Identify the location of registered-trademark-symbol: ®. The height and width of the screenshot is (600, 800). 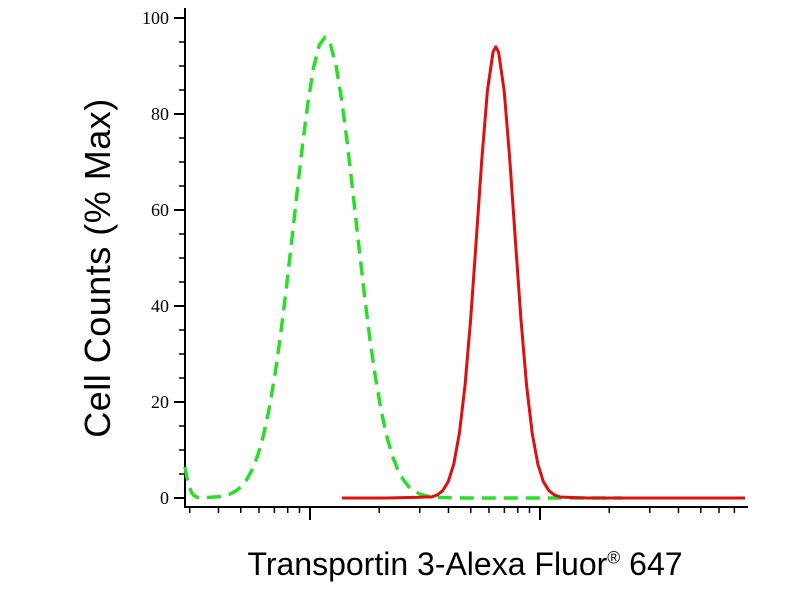
(614, 557).